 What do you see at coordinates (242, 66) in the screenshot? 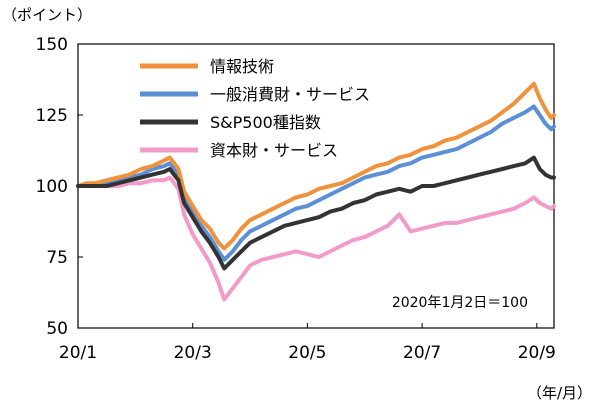
I see `legend-label: 情報技術` at bounding box center [242, 66].